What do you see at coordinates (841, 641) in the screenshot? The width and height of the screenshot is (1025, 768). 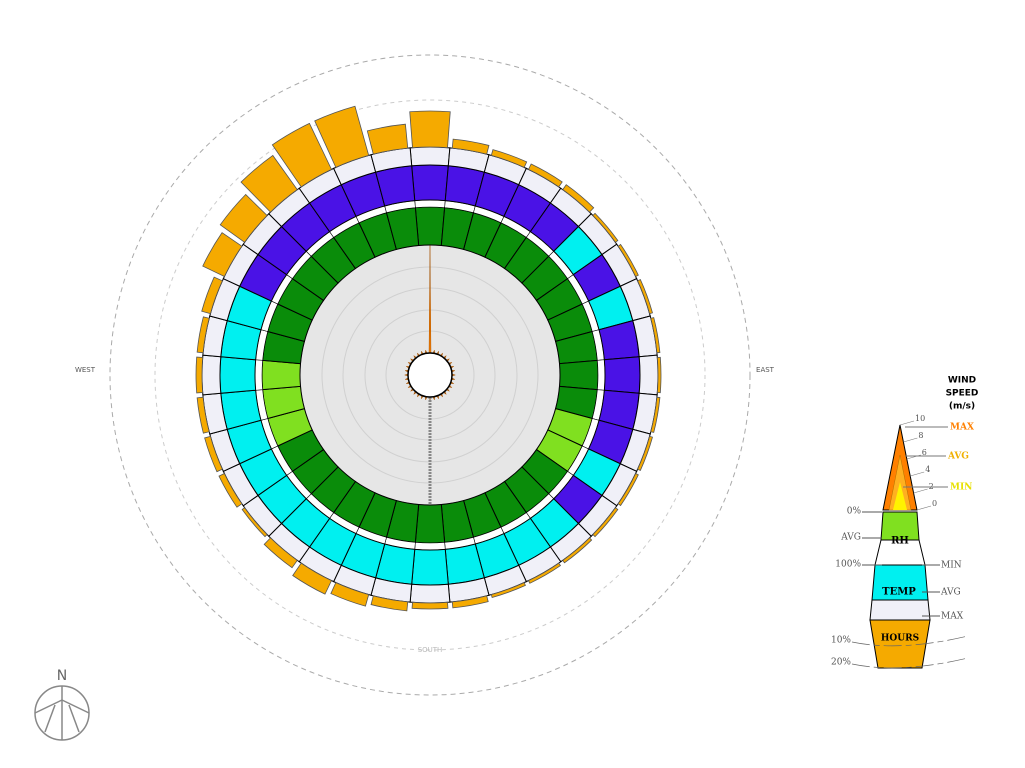 I see `hours-tick-label: 10%` at bounding box center [841, 641].